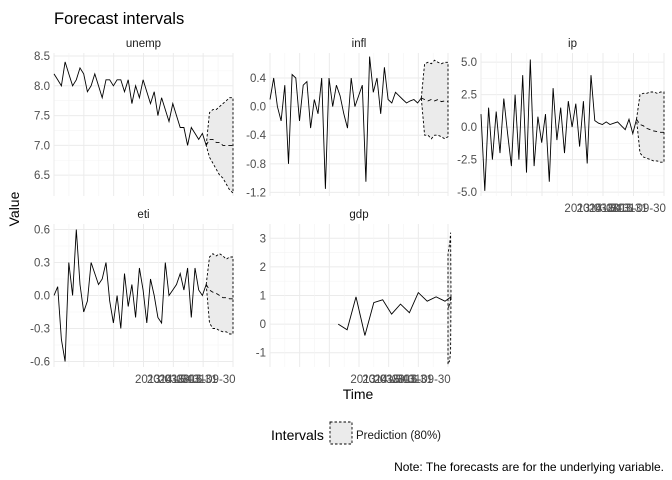  What do you see at coordinates (42, 57) in the screenshot?
I see `y-tick-label: 8.5` at bounding box center [42, 57].